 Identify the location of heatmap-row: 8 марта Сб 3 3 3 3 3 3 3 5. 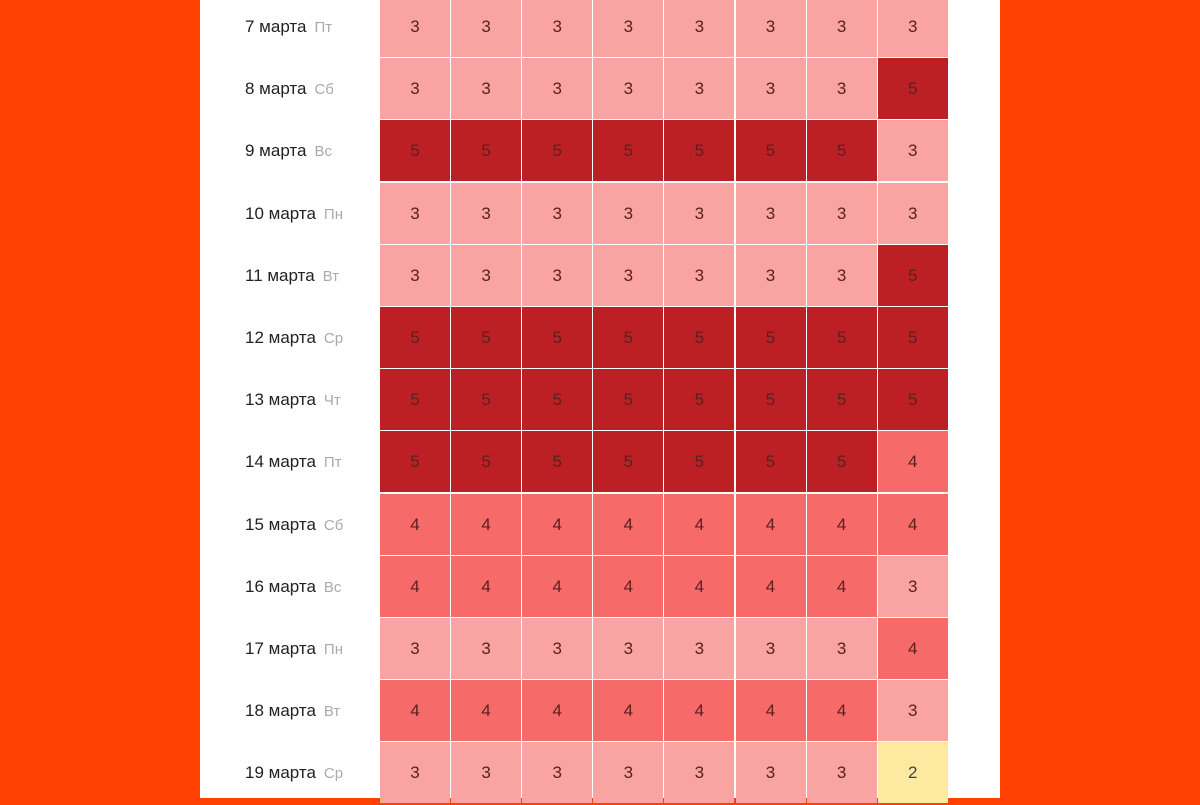
(600, 89).